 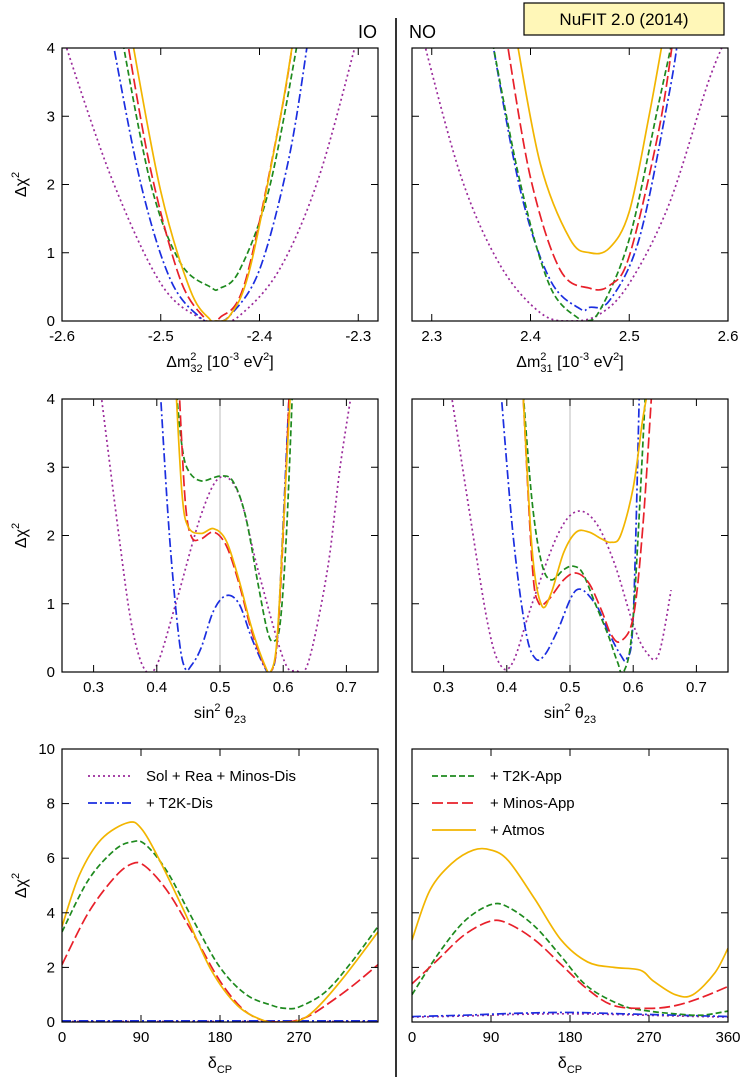 What do you see at coordinates (532, 803) in the screenshot?
I see `legend-label-minosapp: + Minos-App` at bounding box center [532, 803].